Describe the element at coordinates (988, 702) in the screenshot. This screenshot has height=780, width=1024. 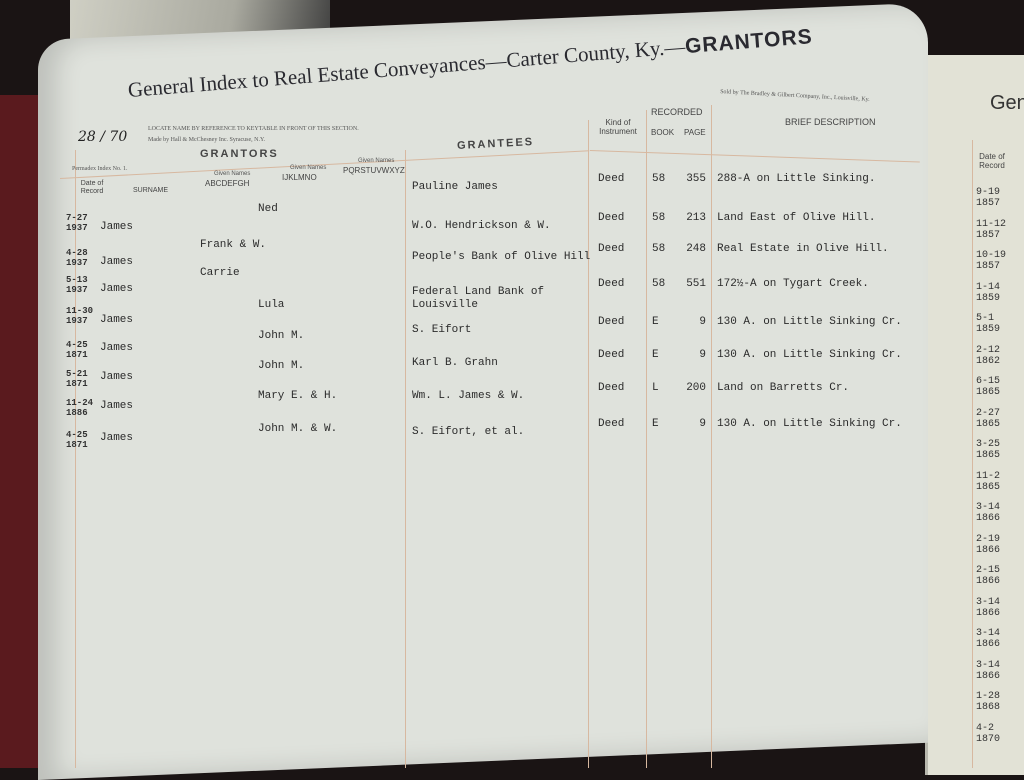
I see `right-page-date: 1-28 1868` at that location.